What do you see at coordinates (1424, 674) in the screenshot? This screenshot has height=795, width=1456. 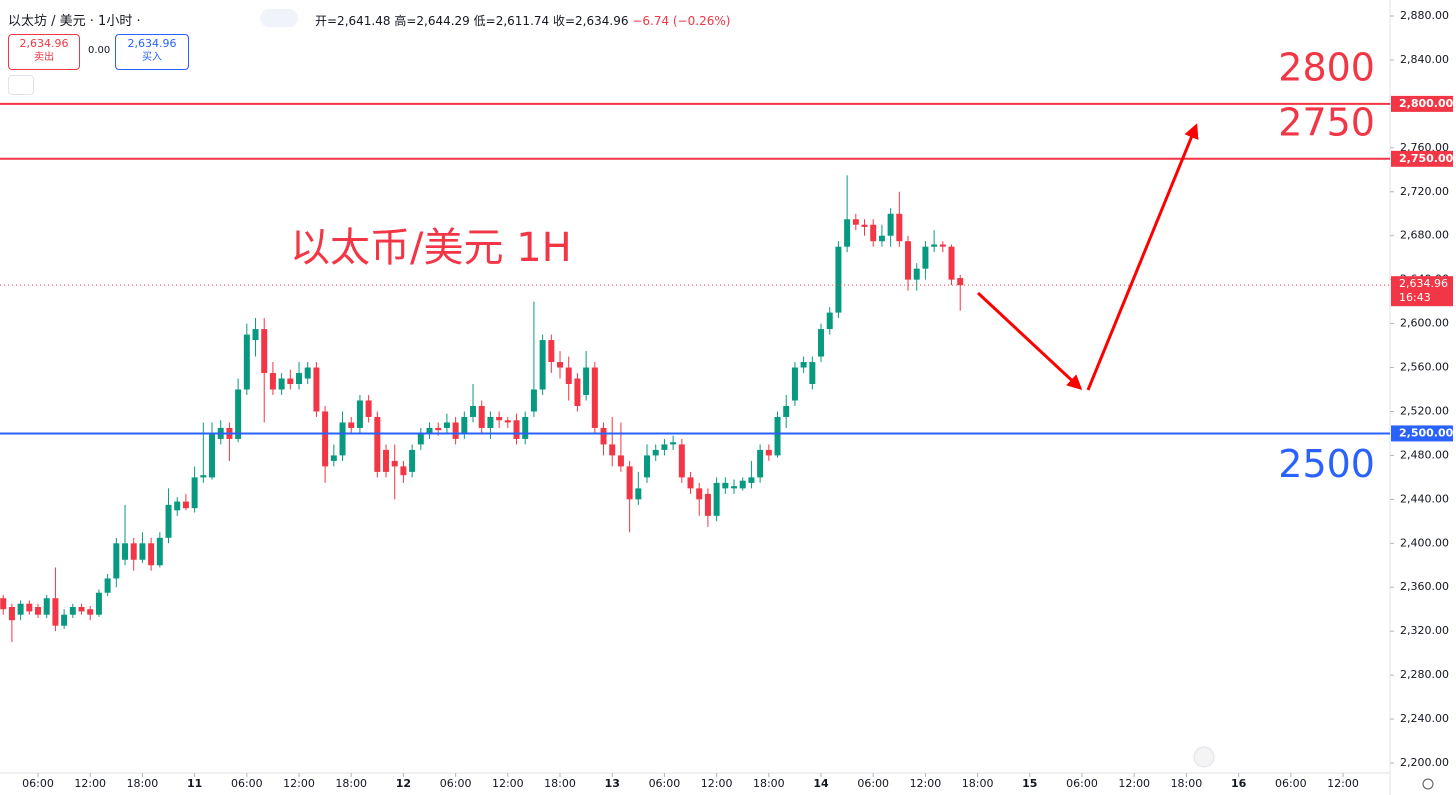 I see `y-tick-label: 2,280.00` at bounding box center [1424, 674].